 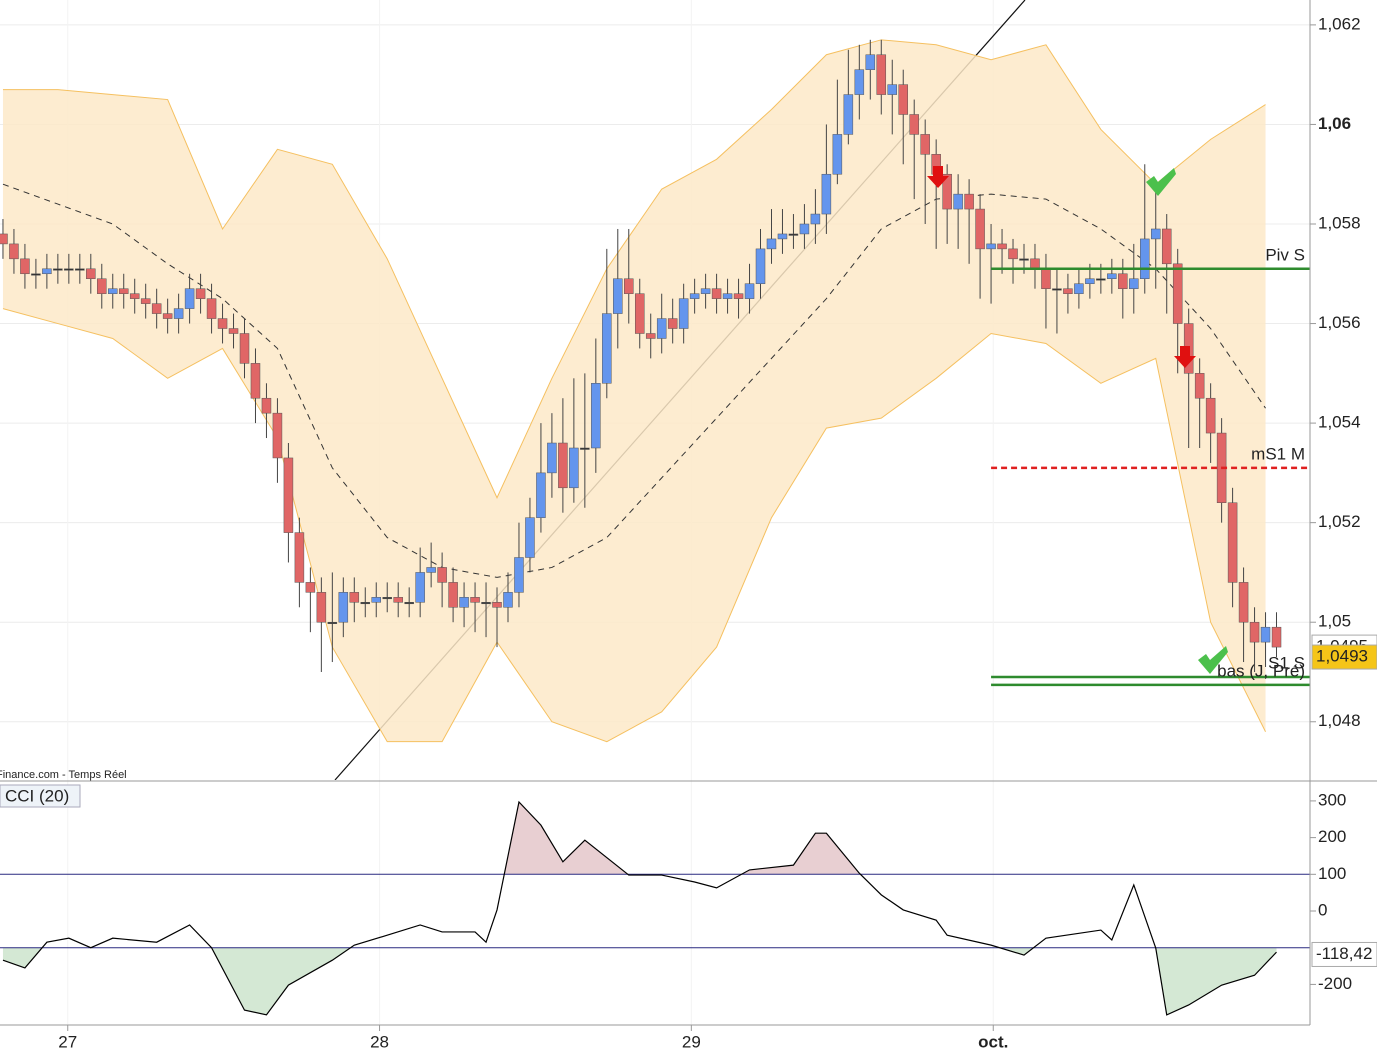 What do you see at coordinates (1286, 662) in the screenshot?
I see `level-label: S1 S` at bounding box center [1286, 662].